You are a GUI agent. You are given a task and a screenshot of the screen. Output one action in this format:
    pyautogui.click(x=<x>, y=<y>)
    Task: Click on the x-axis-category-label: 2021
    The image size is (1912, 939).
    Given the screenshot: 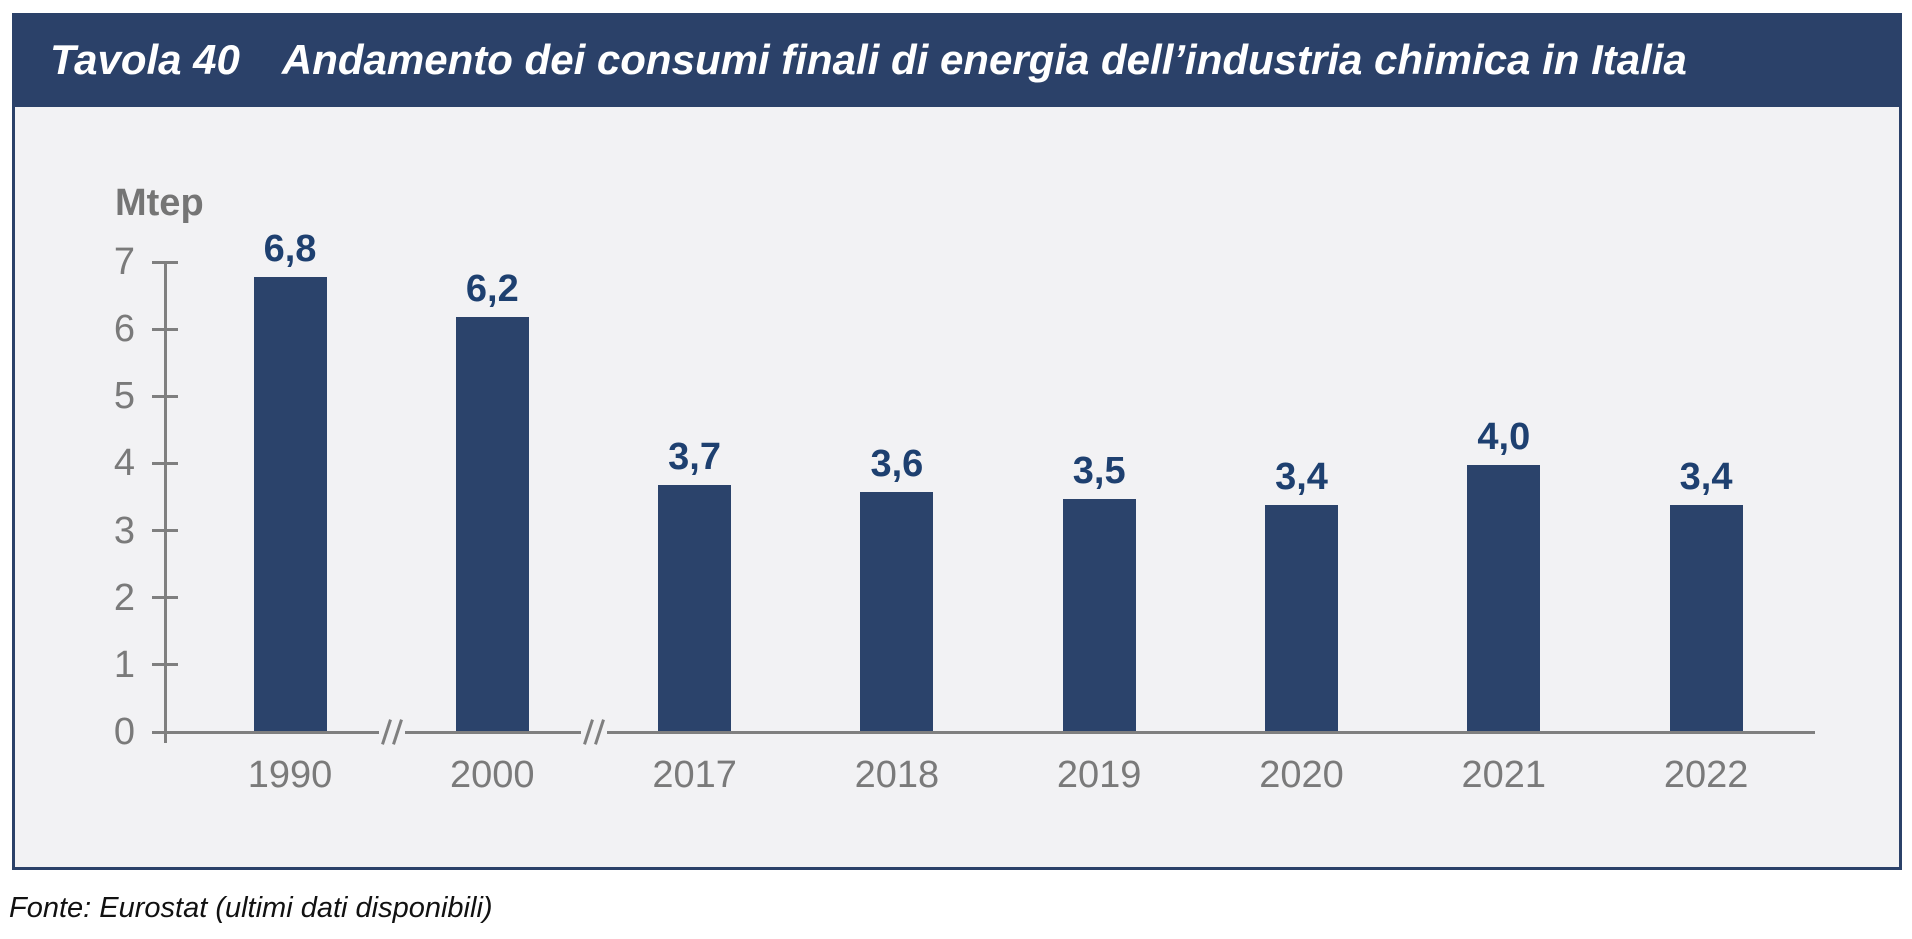 What is the action you would take?
    pyautogui.click(x=1504, y=775)
    